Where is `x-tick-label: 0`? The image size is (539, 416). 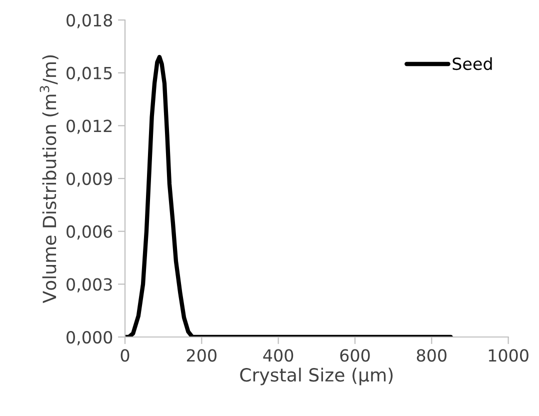
x-tick-label: 0 is located at coordinates (125, 355).